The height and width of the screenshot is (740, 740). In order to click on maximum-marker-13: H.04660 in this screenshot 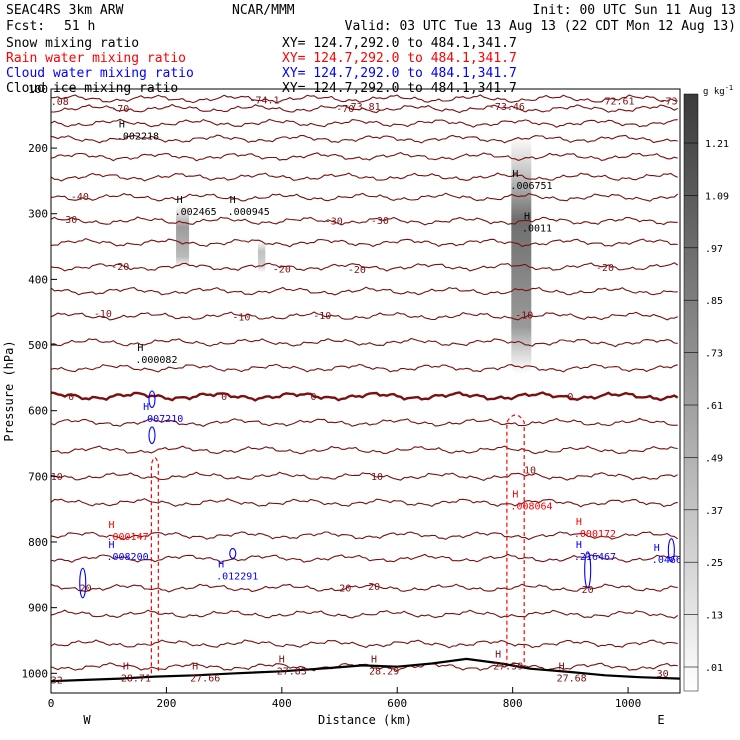, I will do `click(666, 554)`.